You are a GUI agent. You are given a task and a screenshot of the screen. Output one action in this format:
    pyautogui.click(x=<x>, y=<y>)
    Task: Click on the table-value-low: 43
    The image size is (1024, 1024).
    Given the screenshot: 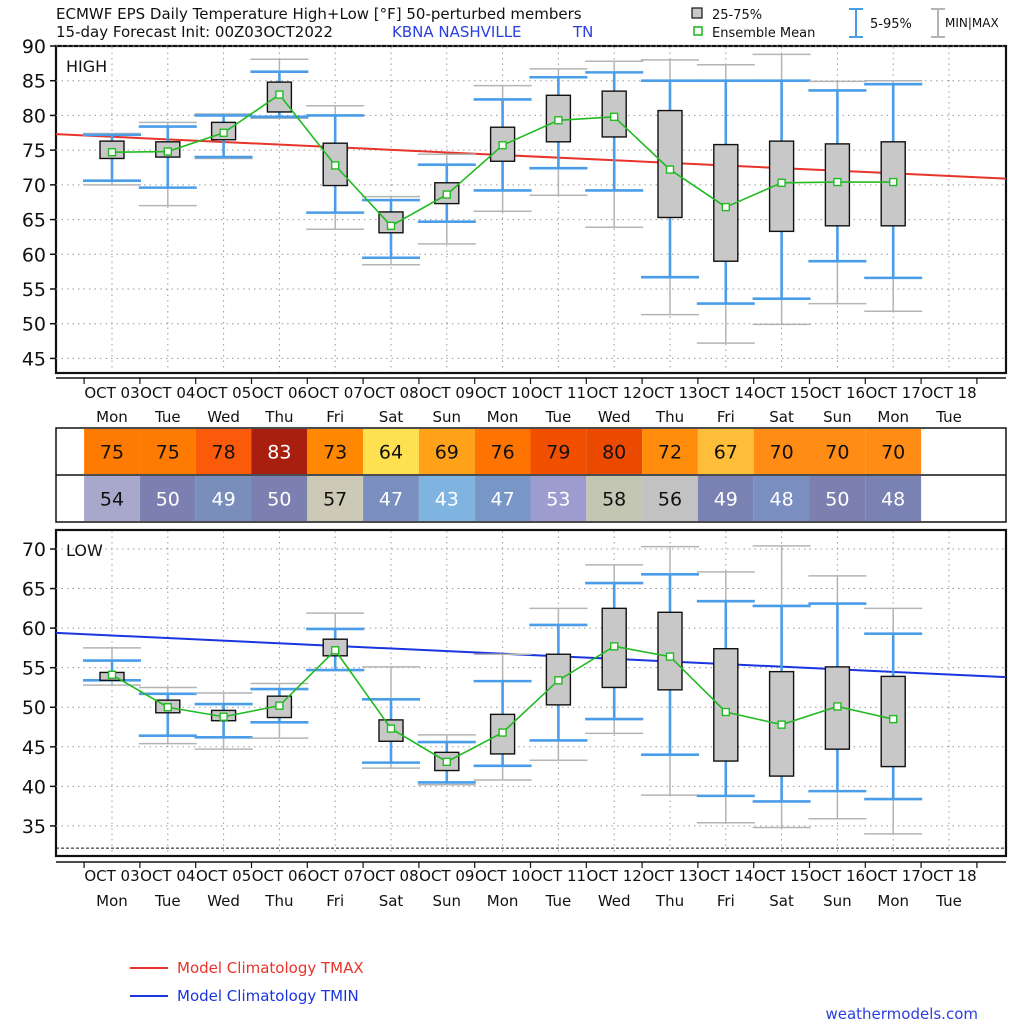 What is the action you would take?
    pyautogui.click(x=447, y=500)
    